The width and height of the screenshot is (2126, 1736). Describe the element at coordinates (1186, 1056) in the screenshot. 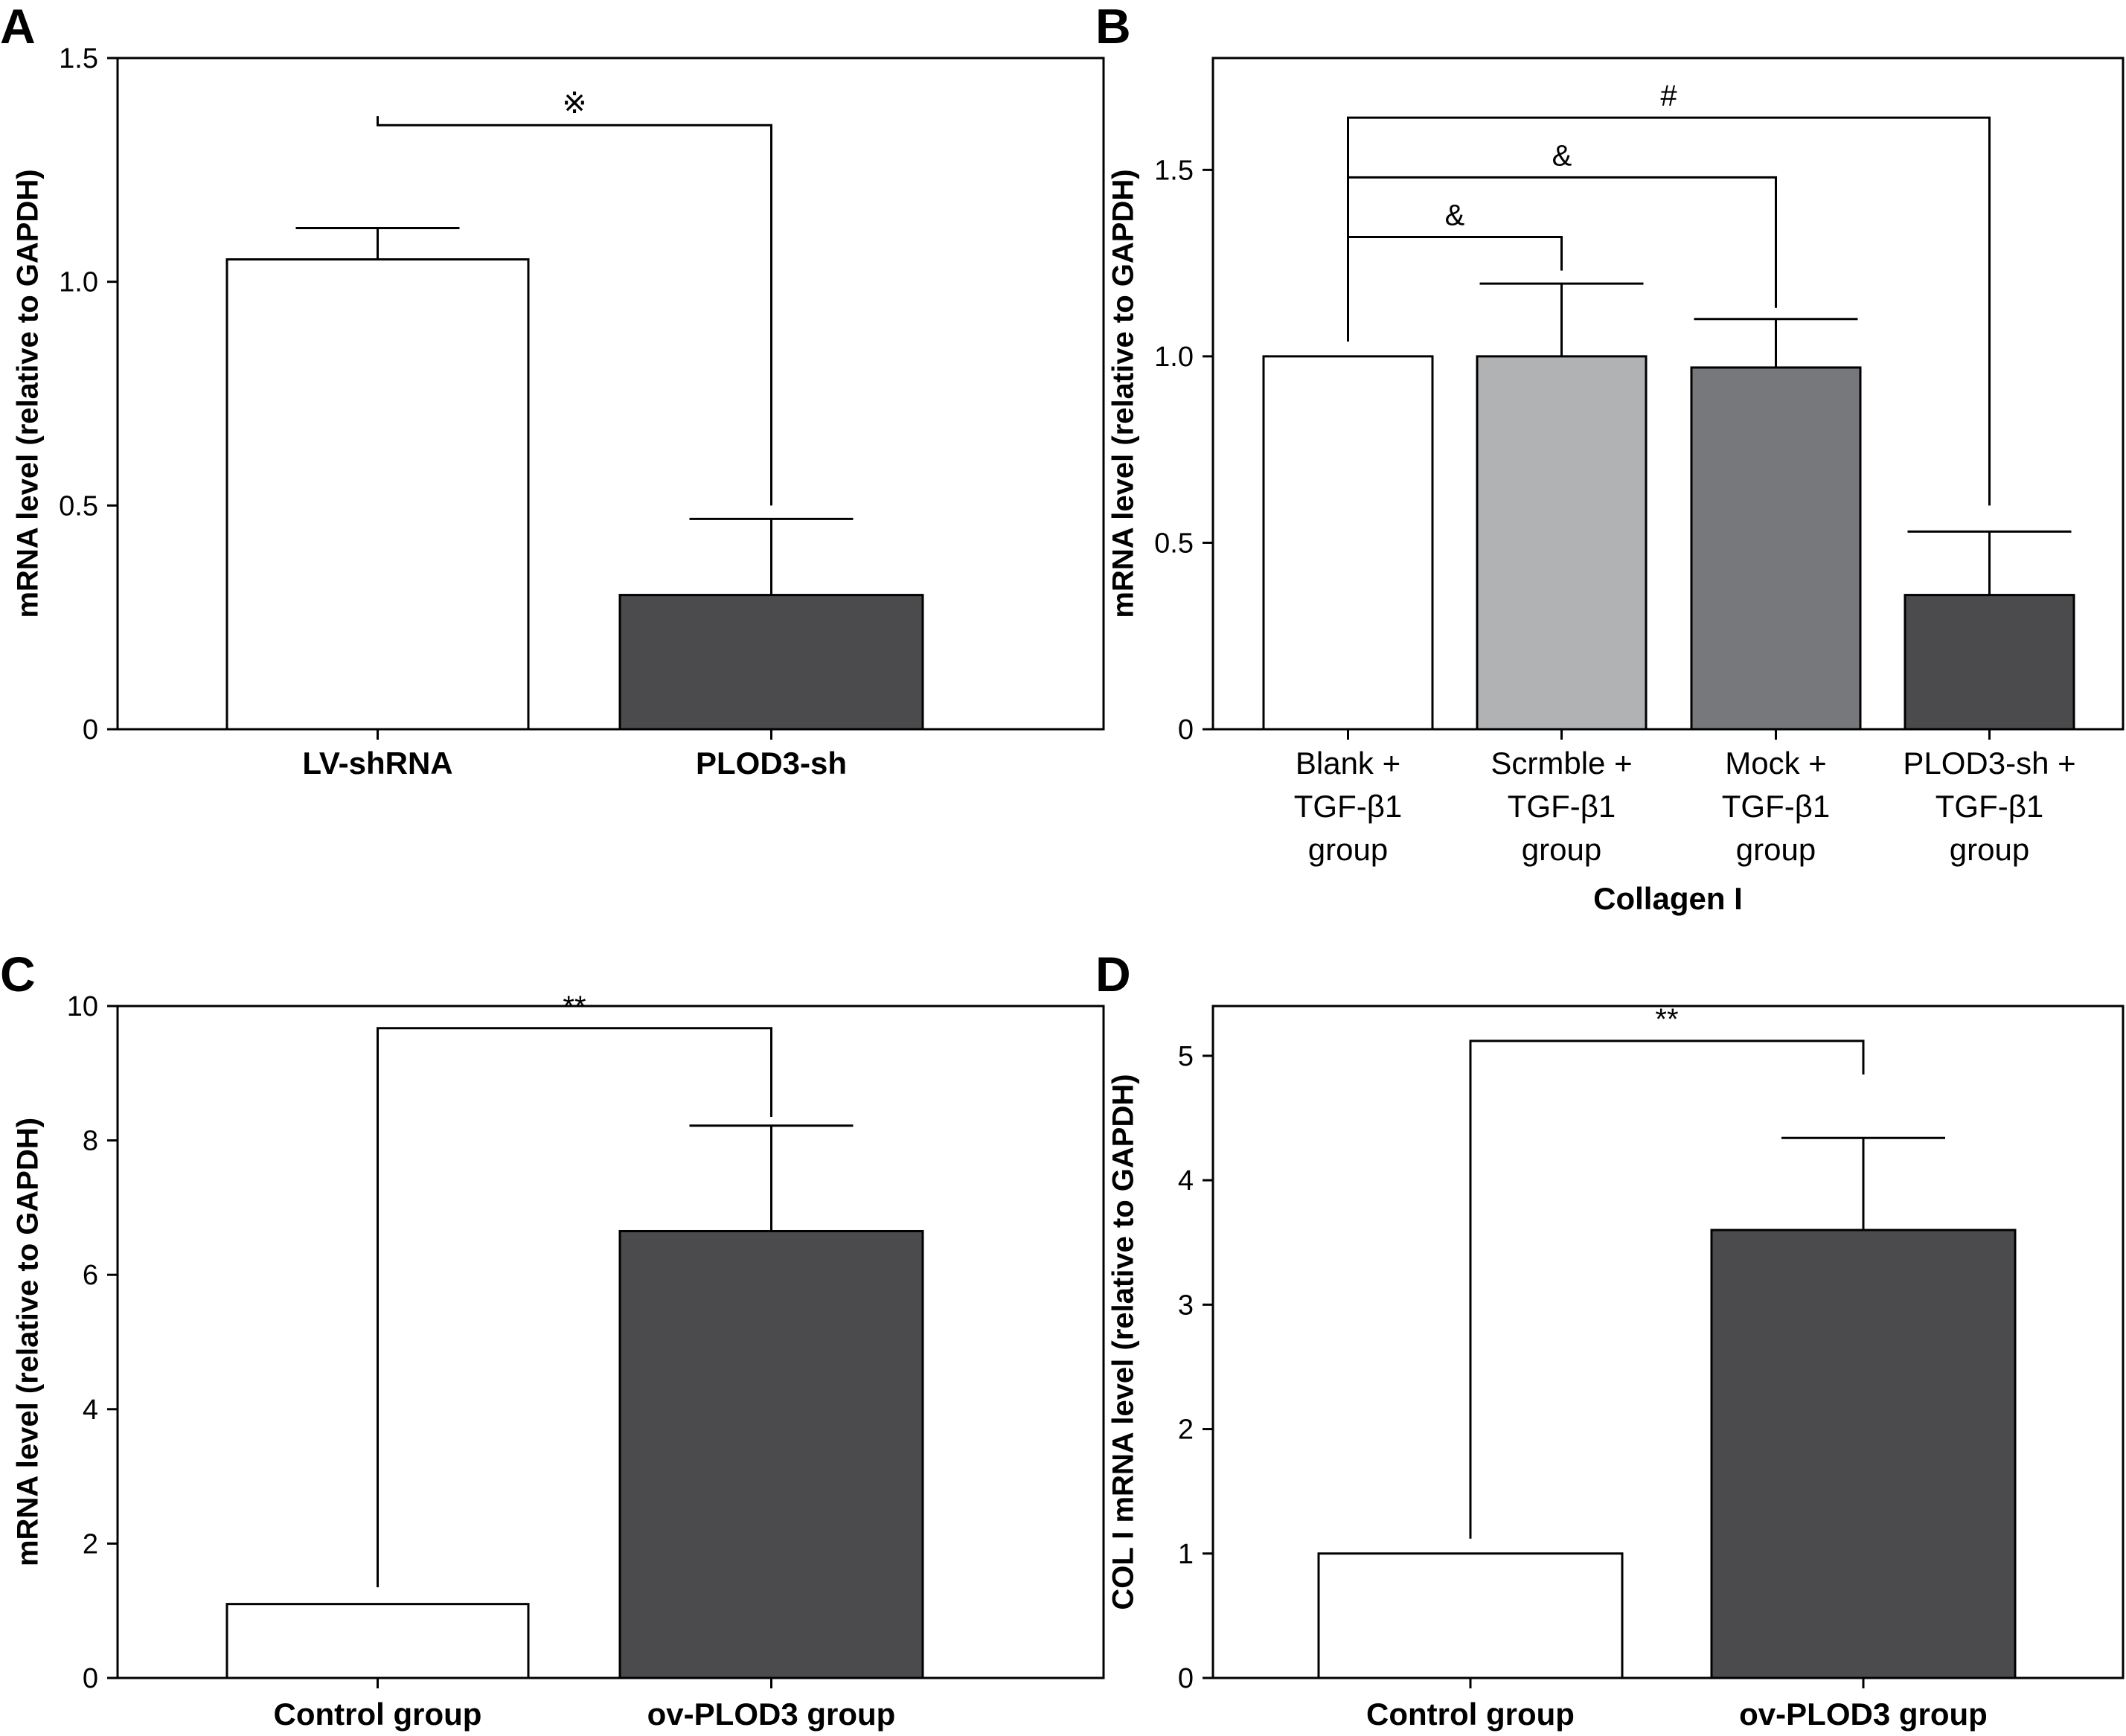

I see `y-tick-label: 5` at that location.